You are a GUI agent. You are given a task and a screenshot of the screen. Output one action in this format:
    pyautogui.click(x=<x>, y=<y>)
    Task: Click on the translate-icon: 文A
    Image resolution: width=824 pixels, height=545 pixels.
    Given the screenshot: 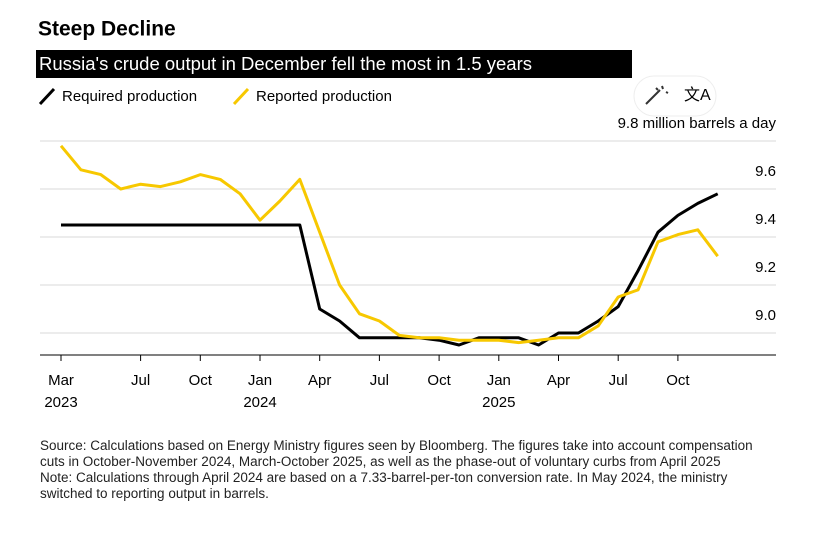 What is the action you would take?
    pyautogui.click(x=697, y=95)
    